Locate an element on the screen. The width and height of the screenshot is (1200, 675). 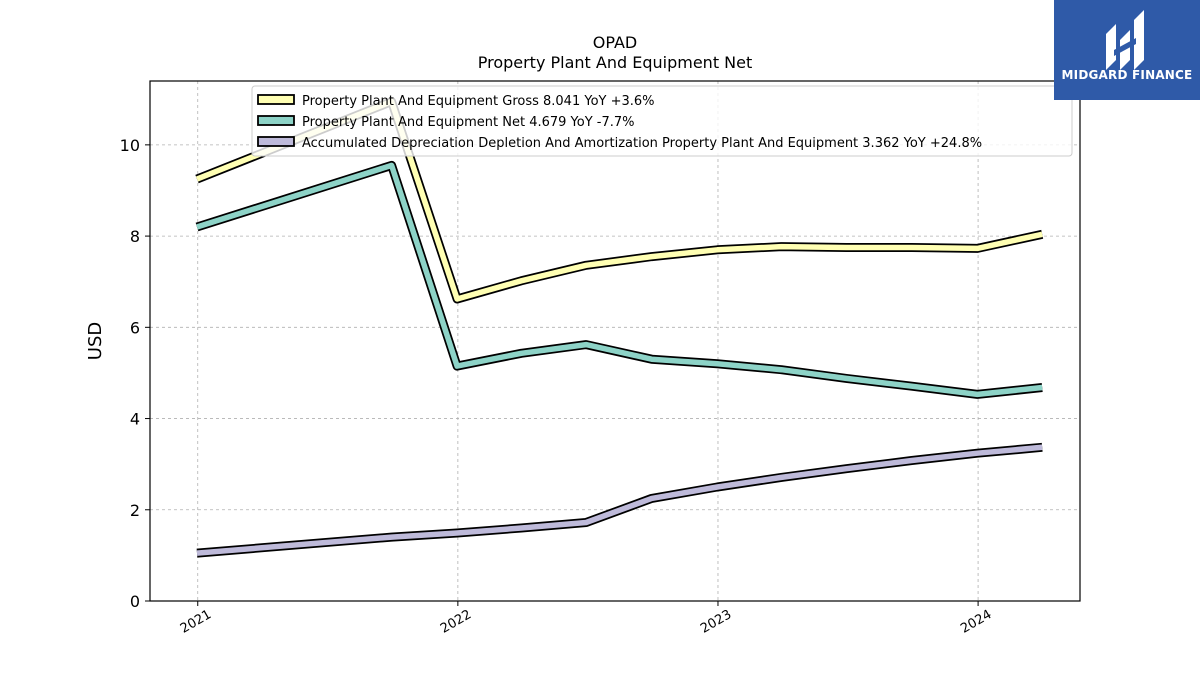
midgard-finance-logo: MIDGARD FINANCE is located at coordinates (1127, 50).